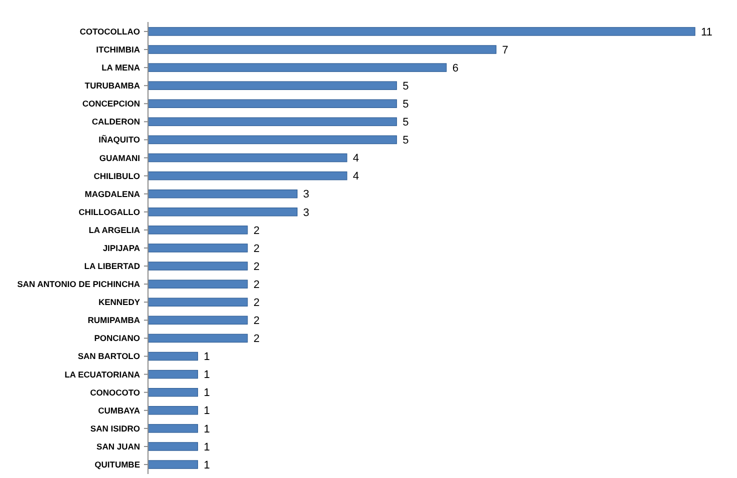 The width and height of the screenshot is (737, 478). I want to click on y-tick-label: ITCHIMBIA, so click(118, 49).